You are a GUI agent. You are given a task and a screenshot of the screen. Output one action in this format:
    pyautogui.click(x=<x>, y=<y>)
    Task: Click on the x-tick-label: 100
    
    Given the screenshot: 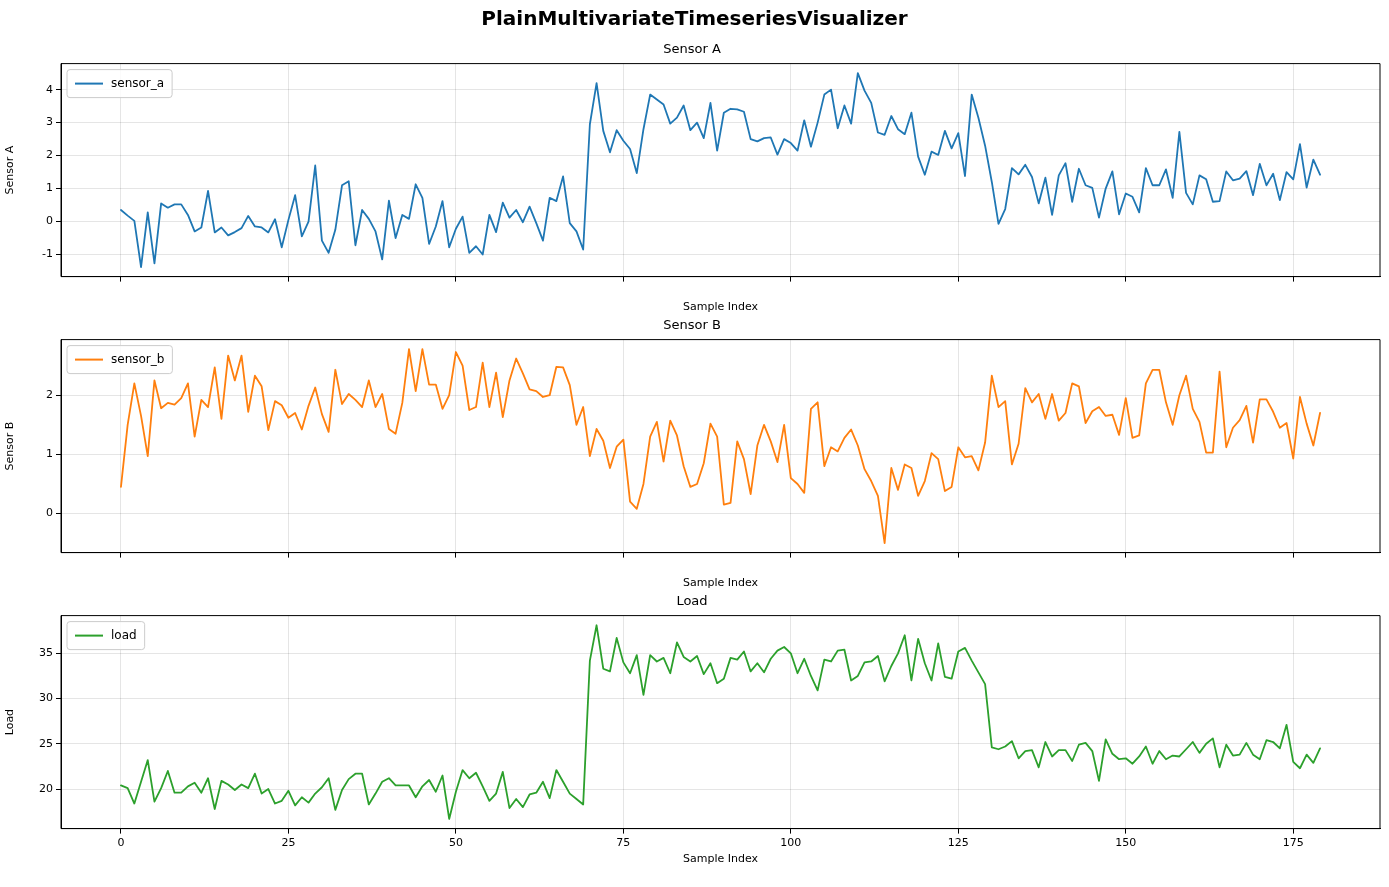 What is the action you would take?
    pyautogui.click(x=791, y=843)
    